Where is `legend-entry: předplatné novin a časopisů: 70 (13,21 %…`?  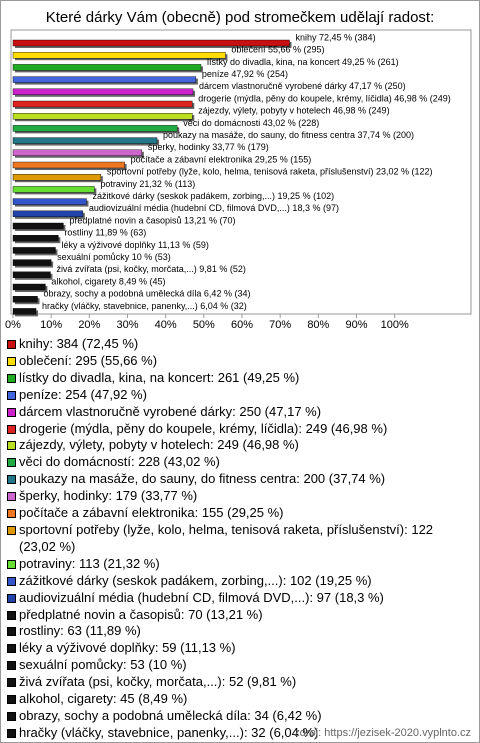
legend-entry: předplatné novin a časopisů: 70 (13,21 %… is located at coordinates (240, 615).